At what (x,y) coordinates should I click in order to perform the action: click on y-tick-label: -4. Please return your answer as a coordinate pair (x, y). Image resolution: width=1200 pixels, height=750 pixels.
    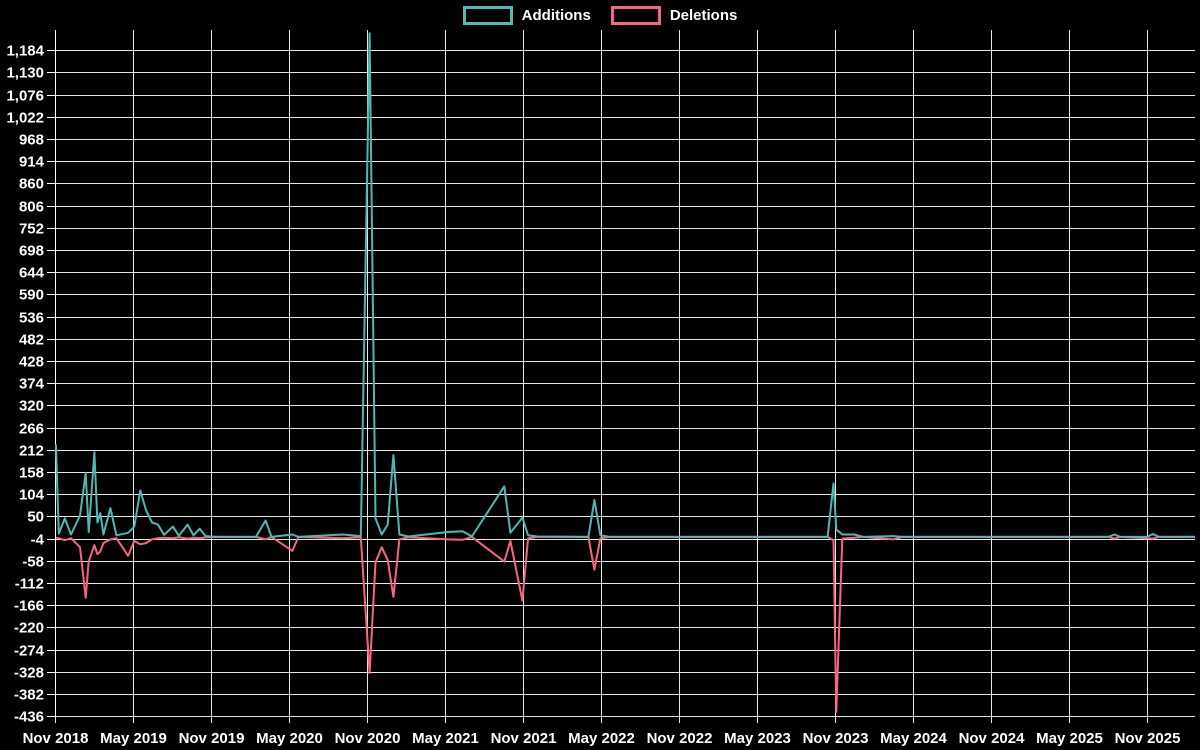
    Looking at the image, I should click on (38, 540).